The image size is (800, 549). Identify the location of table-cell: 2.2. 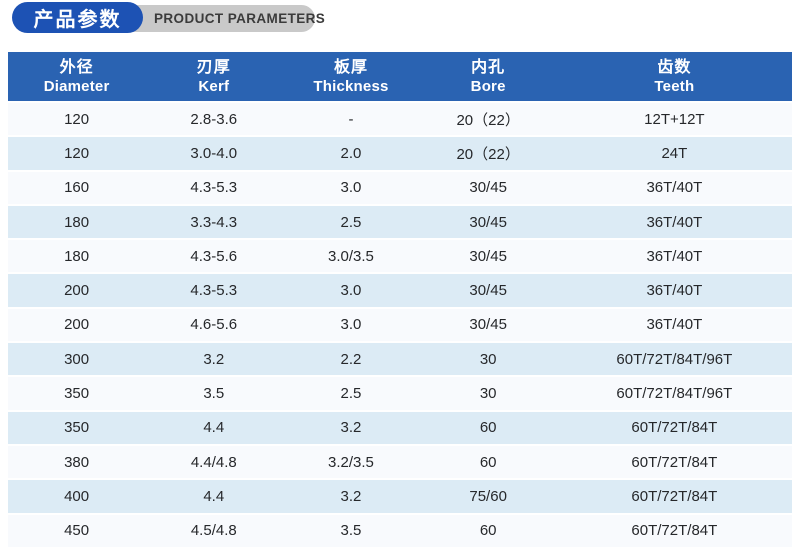
(351, 360).